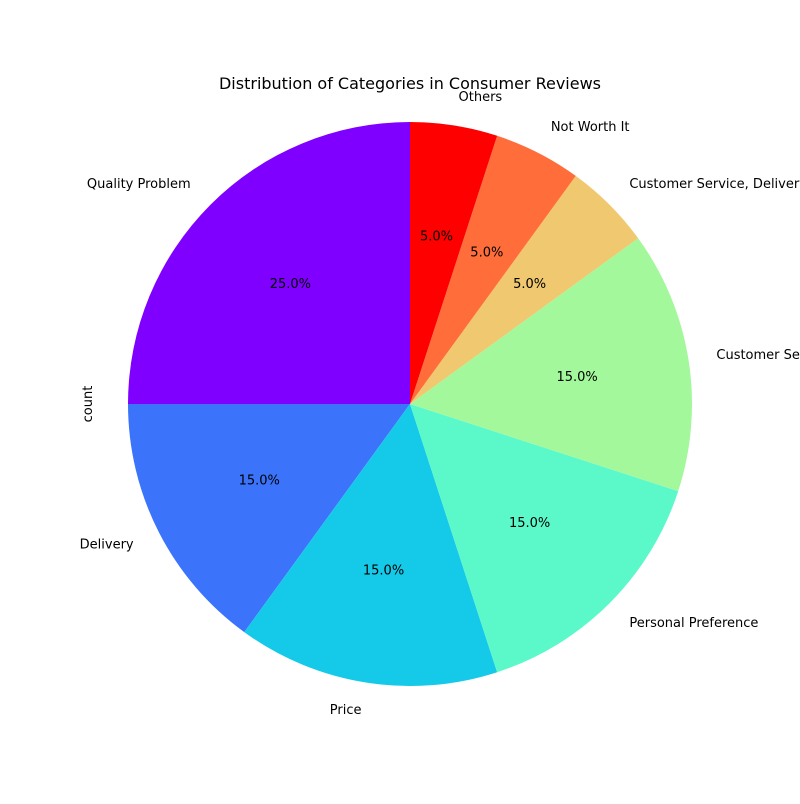 This screenshot has height=804, width=800. What do you see at coordinates (758, 355) in the screenshot?
I see `slice-label-customer-service: Customer Service` at bounding box center [758, 355].